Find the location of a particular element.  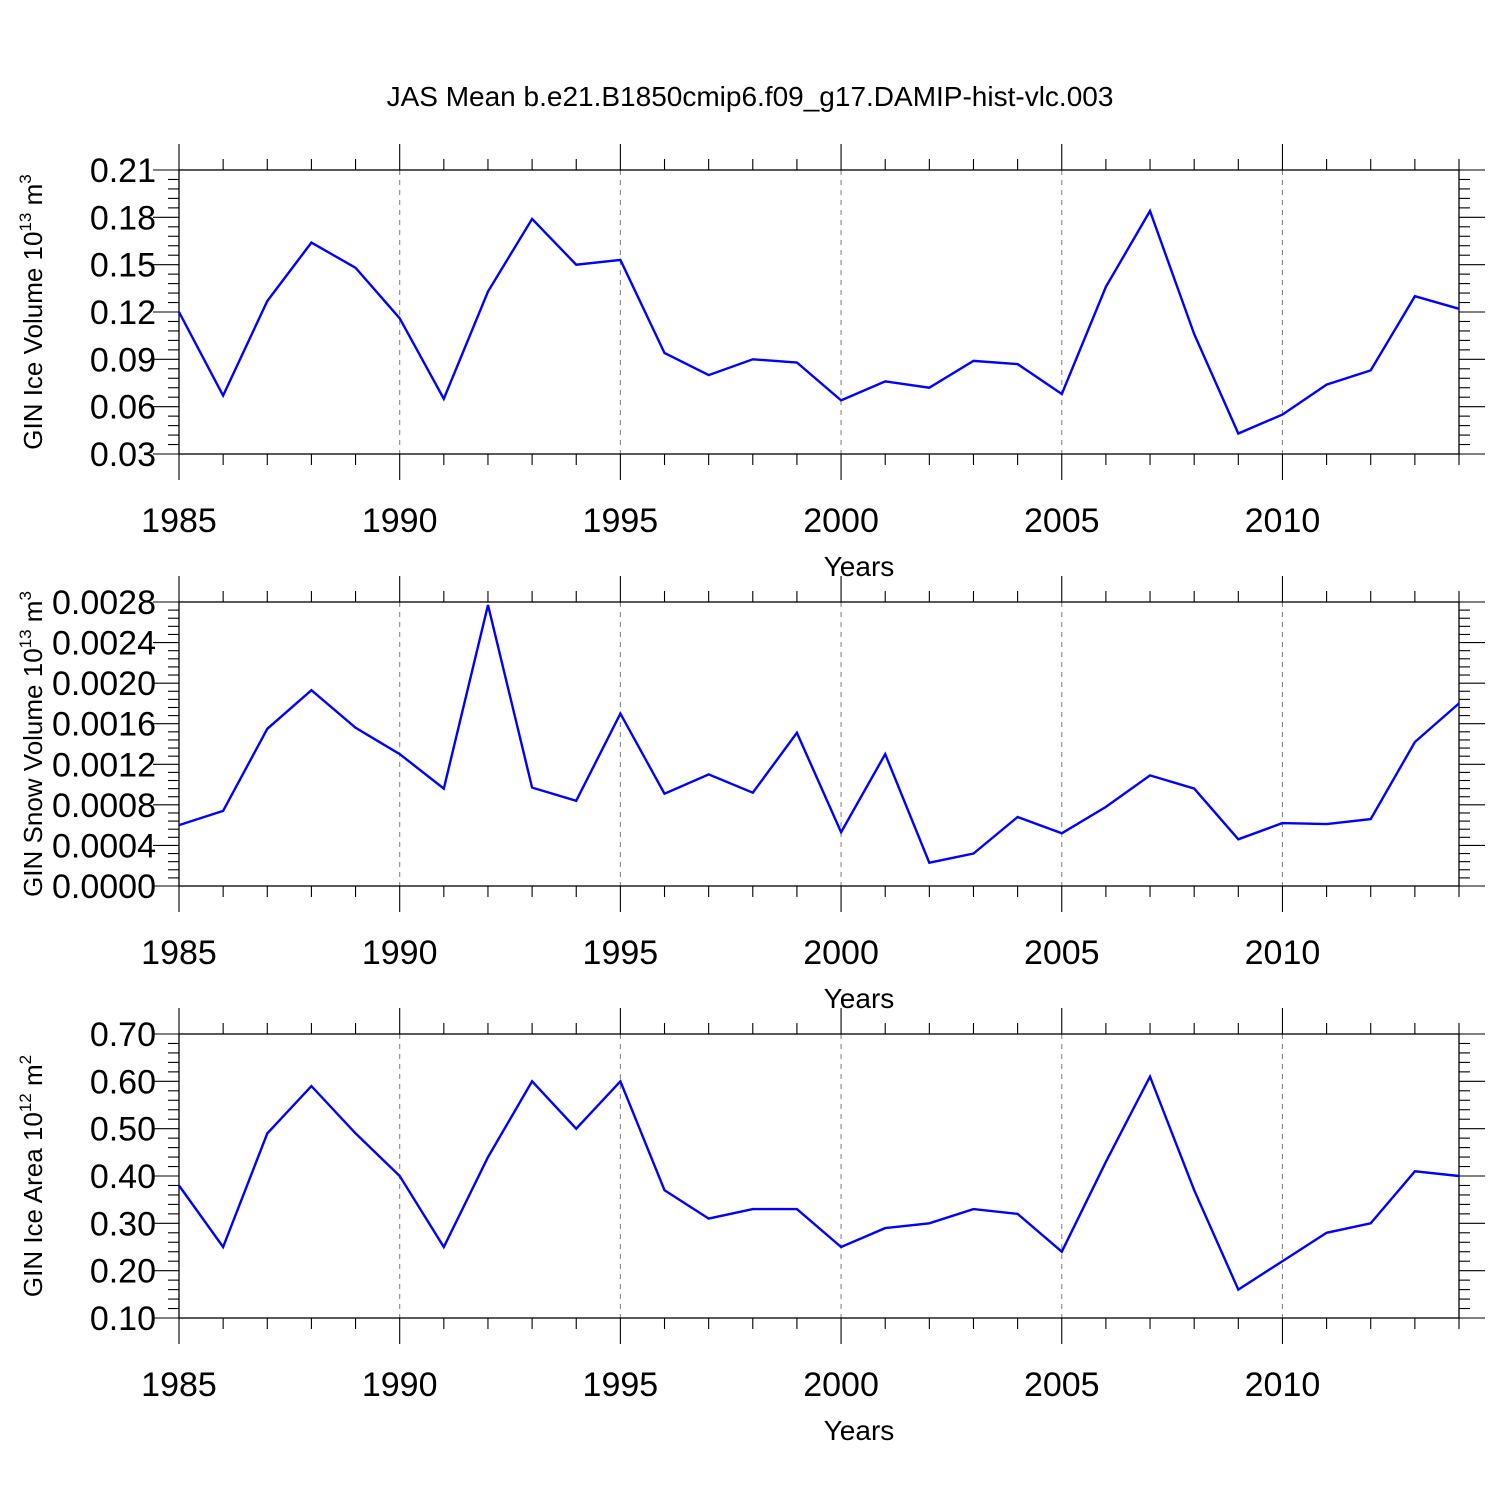

y-tick-label: 0.0016 is located at coordinates (104, 725).